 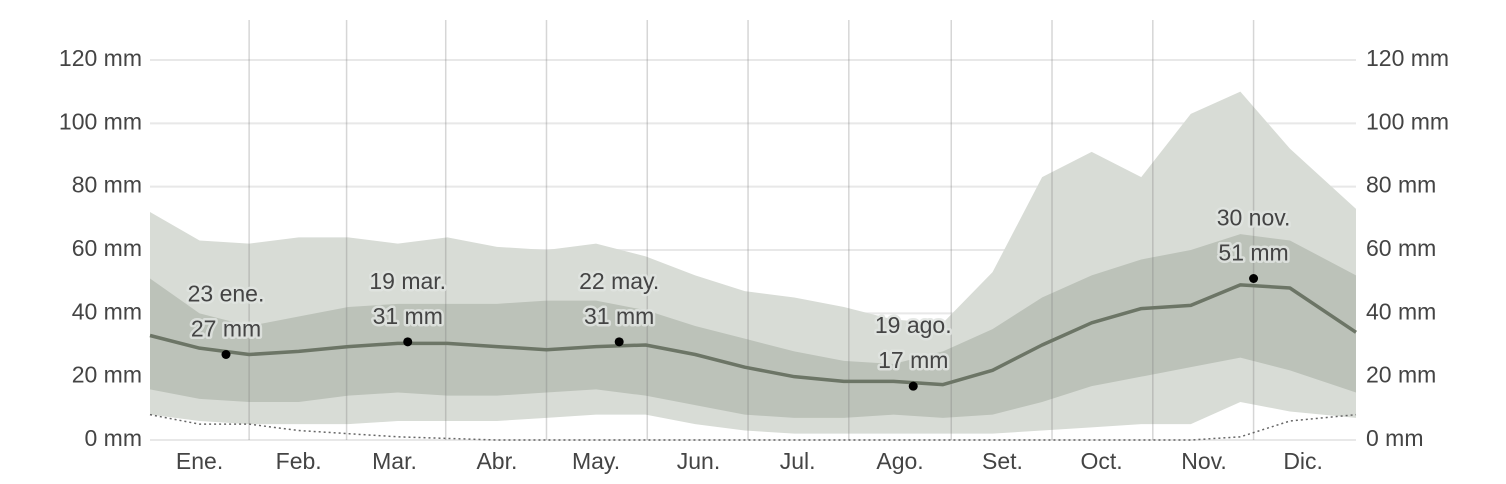 What do you see at coordinates (1401, 185) in the screenshot?
I see `y2-tick-label: 80 mm` at bounding box center [1401, 185].